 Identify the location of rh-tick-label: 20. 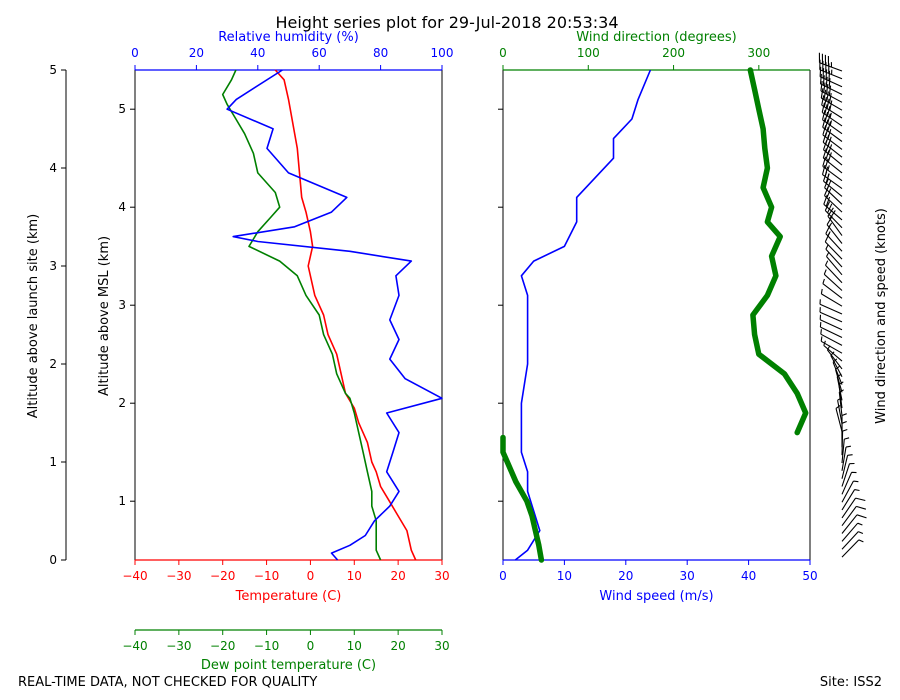
(196, 53).